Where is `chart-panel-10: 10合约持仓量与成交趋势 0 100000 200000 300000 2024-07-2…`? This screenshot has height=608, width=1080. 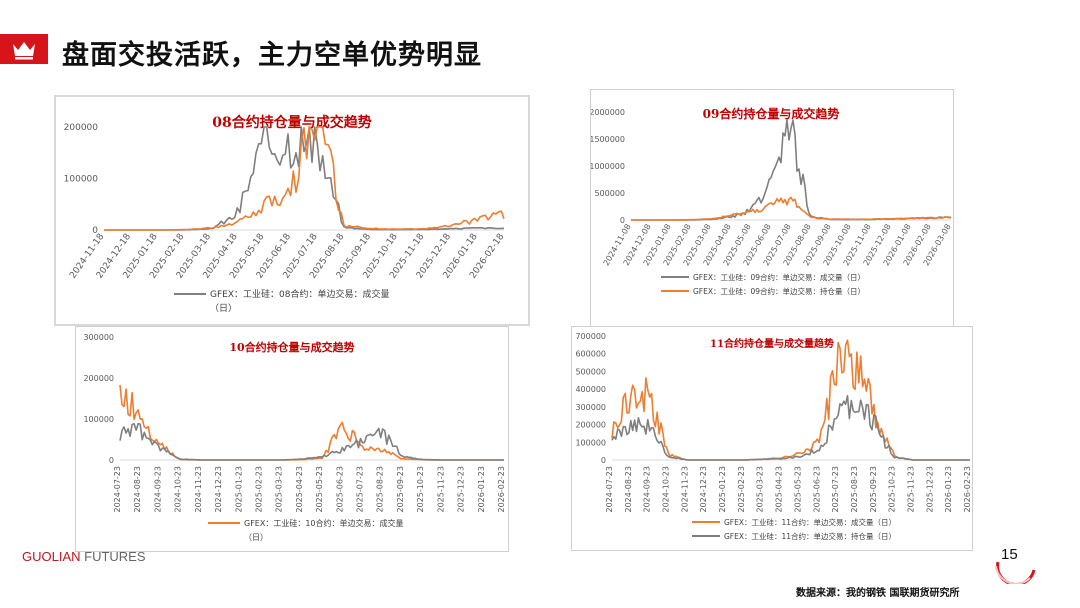
chart-panel-10: 10合约持仓量与成交趋势 0 100000 200000 300000 2024-07-2… is located at coordinates (292, 439).